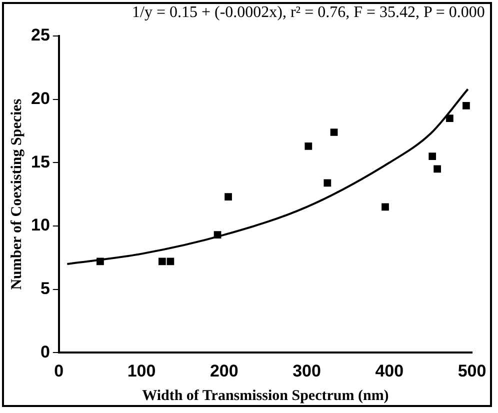  I want to click on y-tick-label: 25, so click(40, 35).